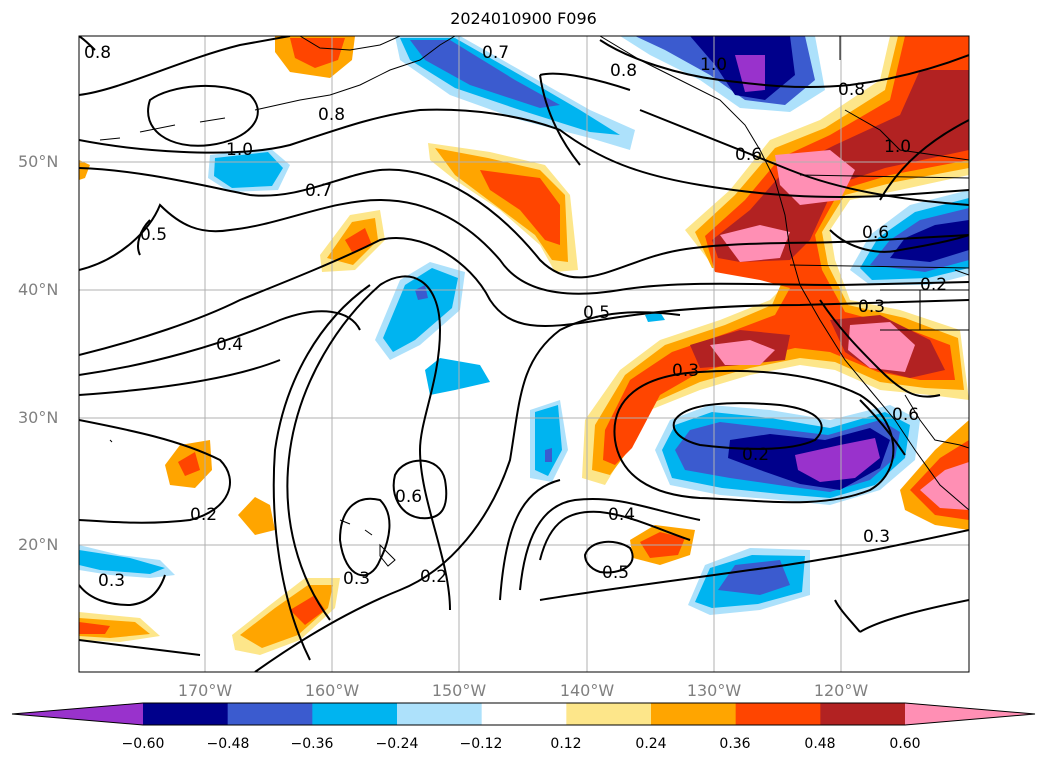 This screenshot has height=765, width=1047. I want to click on colorbar-segments, so click(523, 714).